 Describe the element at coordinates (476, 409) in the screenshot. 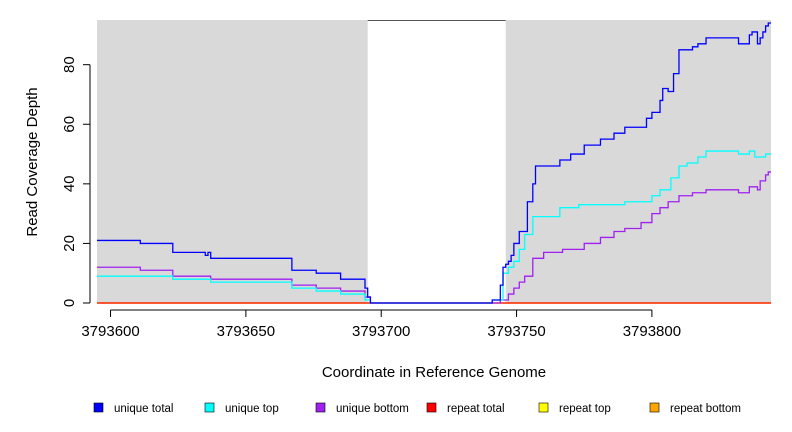

I see `legend-label: repeat total` at that location.